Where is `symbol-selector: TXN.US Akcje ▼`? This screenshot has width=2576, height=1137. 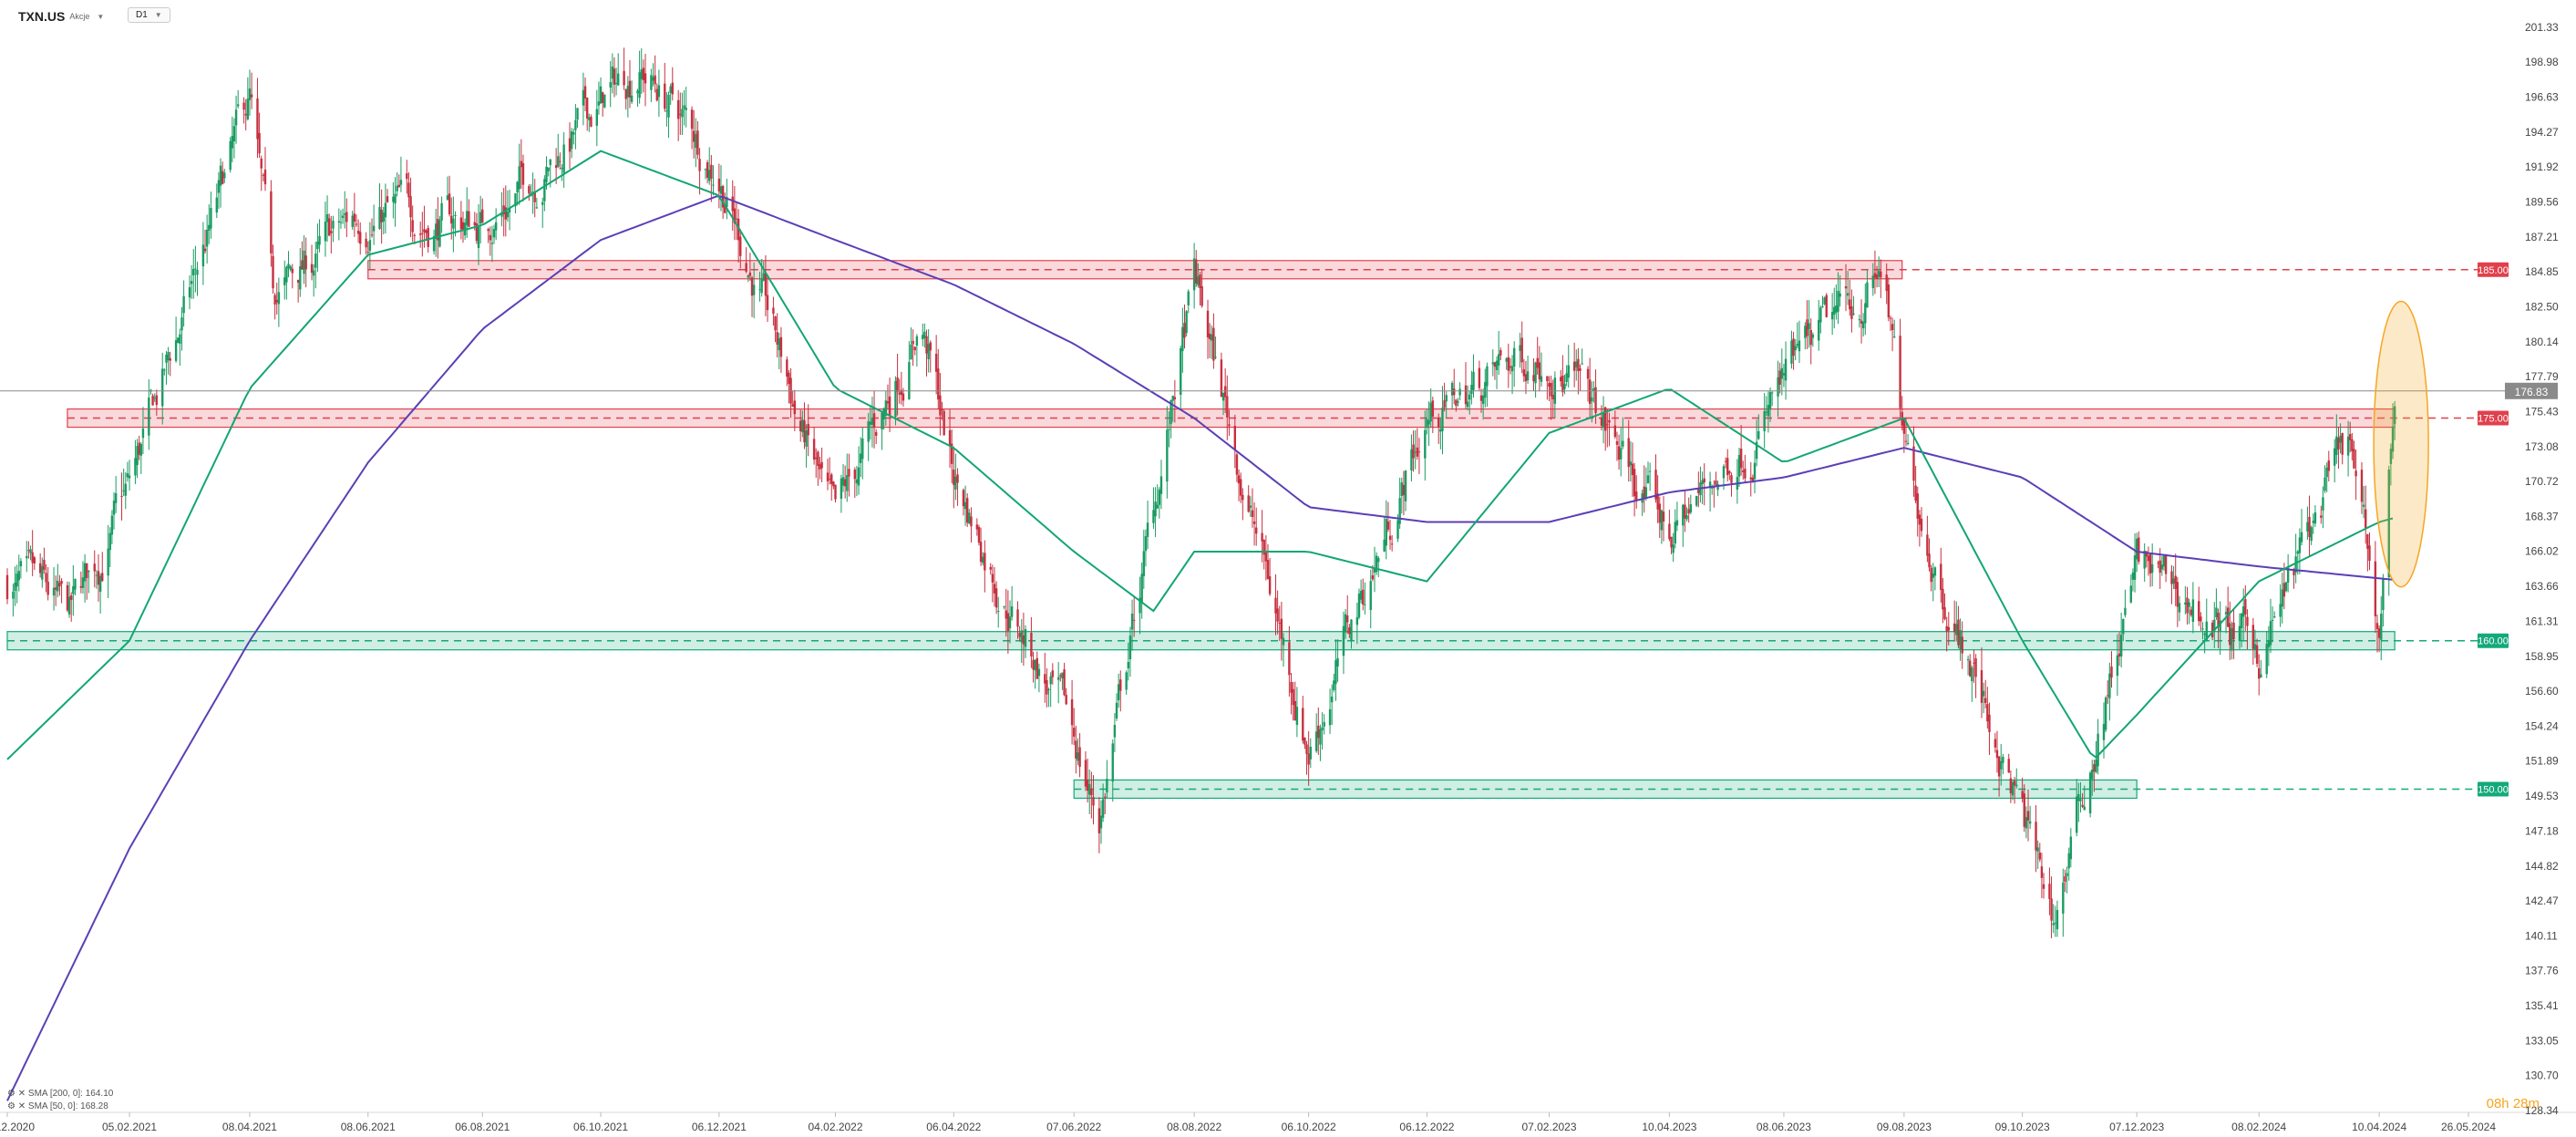 symbol-selector: TXN.US Akcje ▼ is located at coordinates (61, 16).